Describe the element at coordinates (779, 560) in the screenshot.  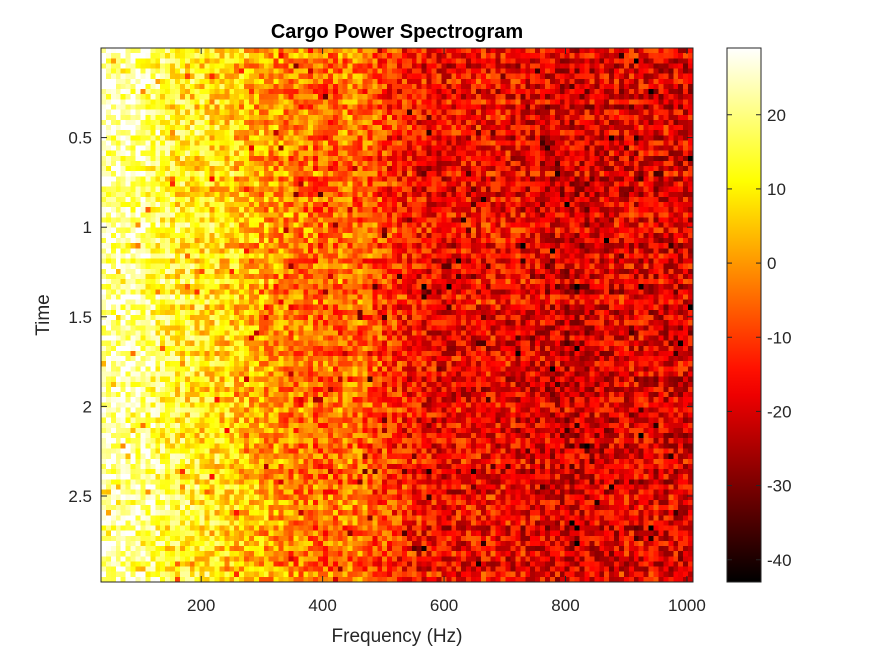
I see `colorbar-tick-label: -40` at that location.